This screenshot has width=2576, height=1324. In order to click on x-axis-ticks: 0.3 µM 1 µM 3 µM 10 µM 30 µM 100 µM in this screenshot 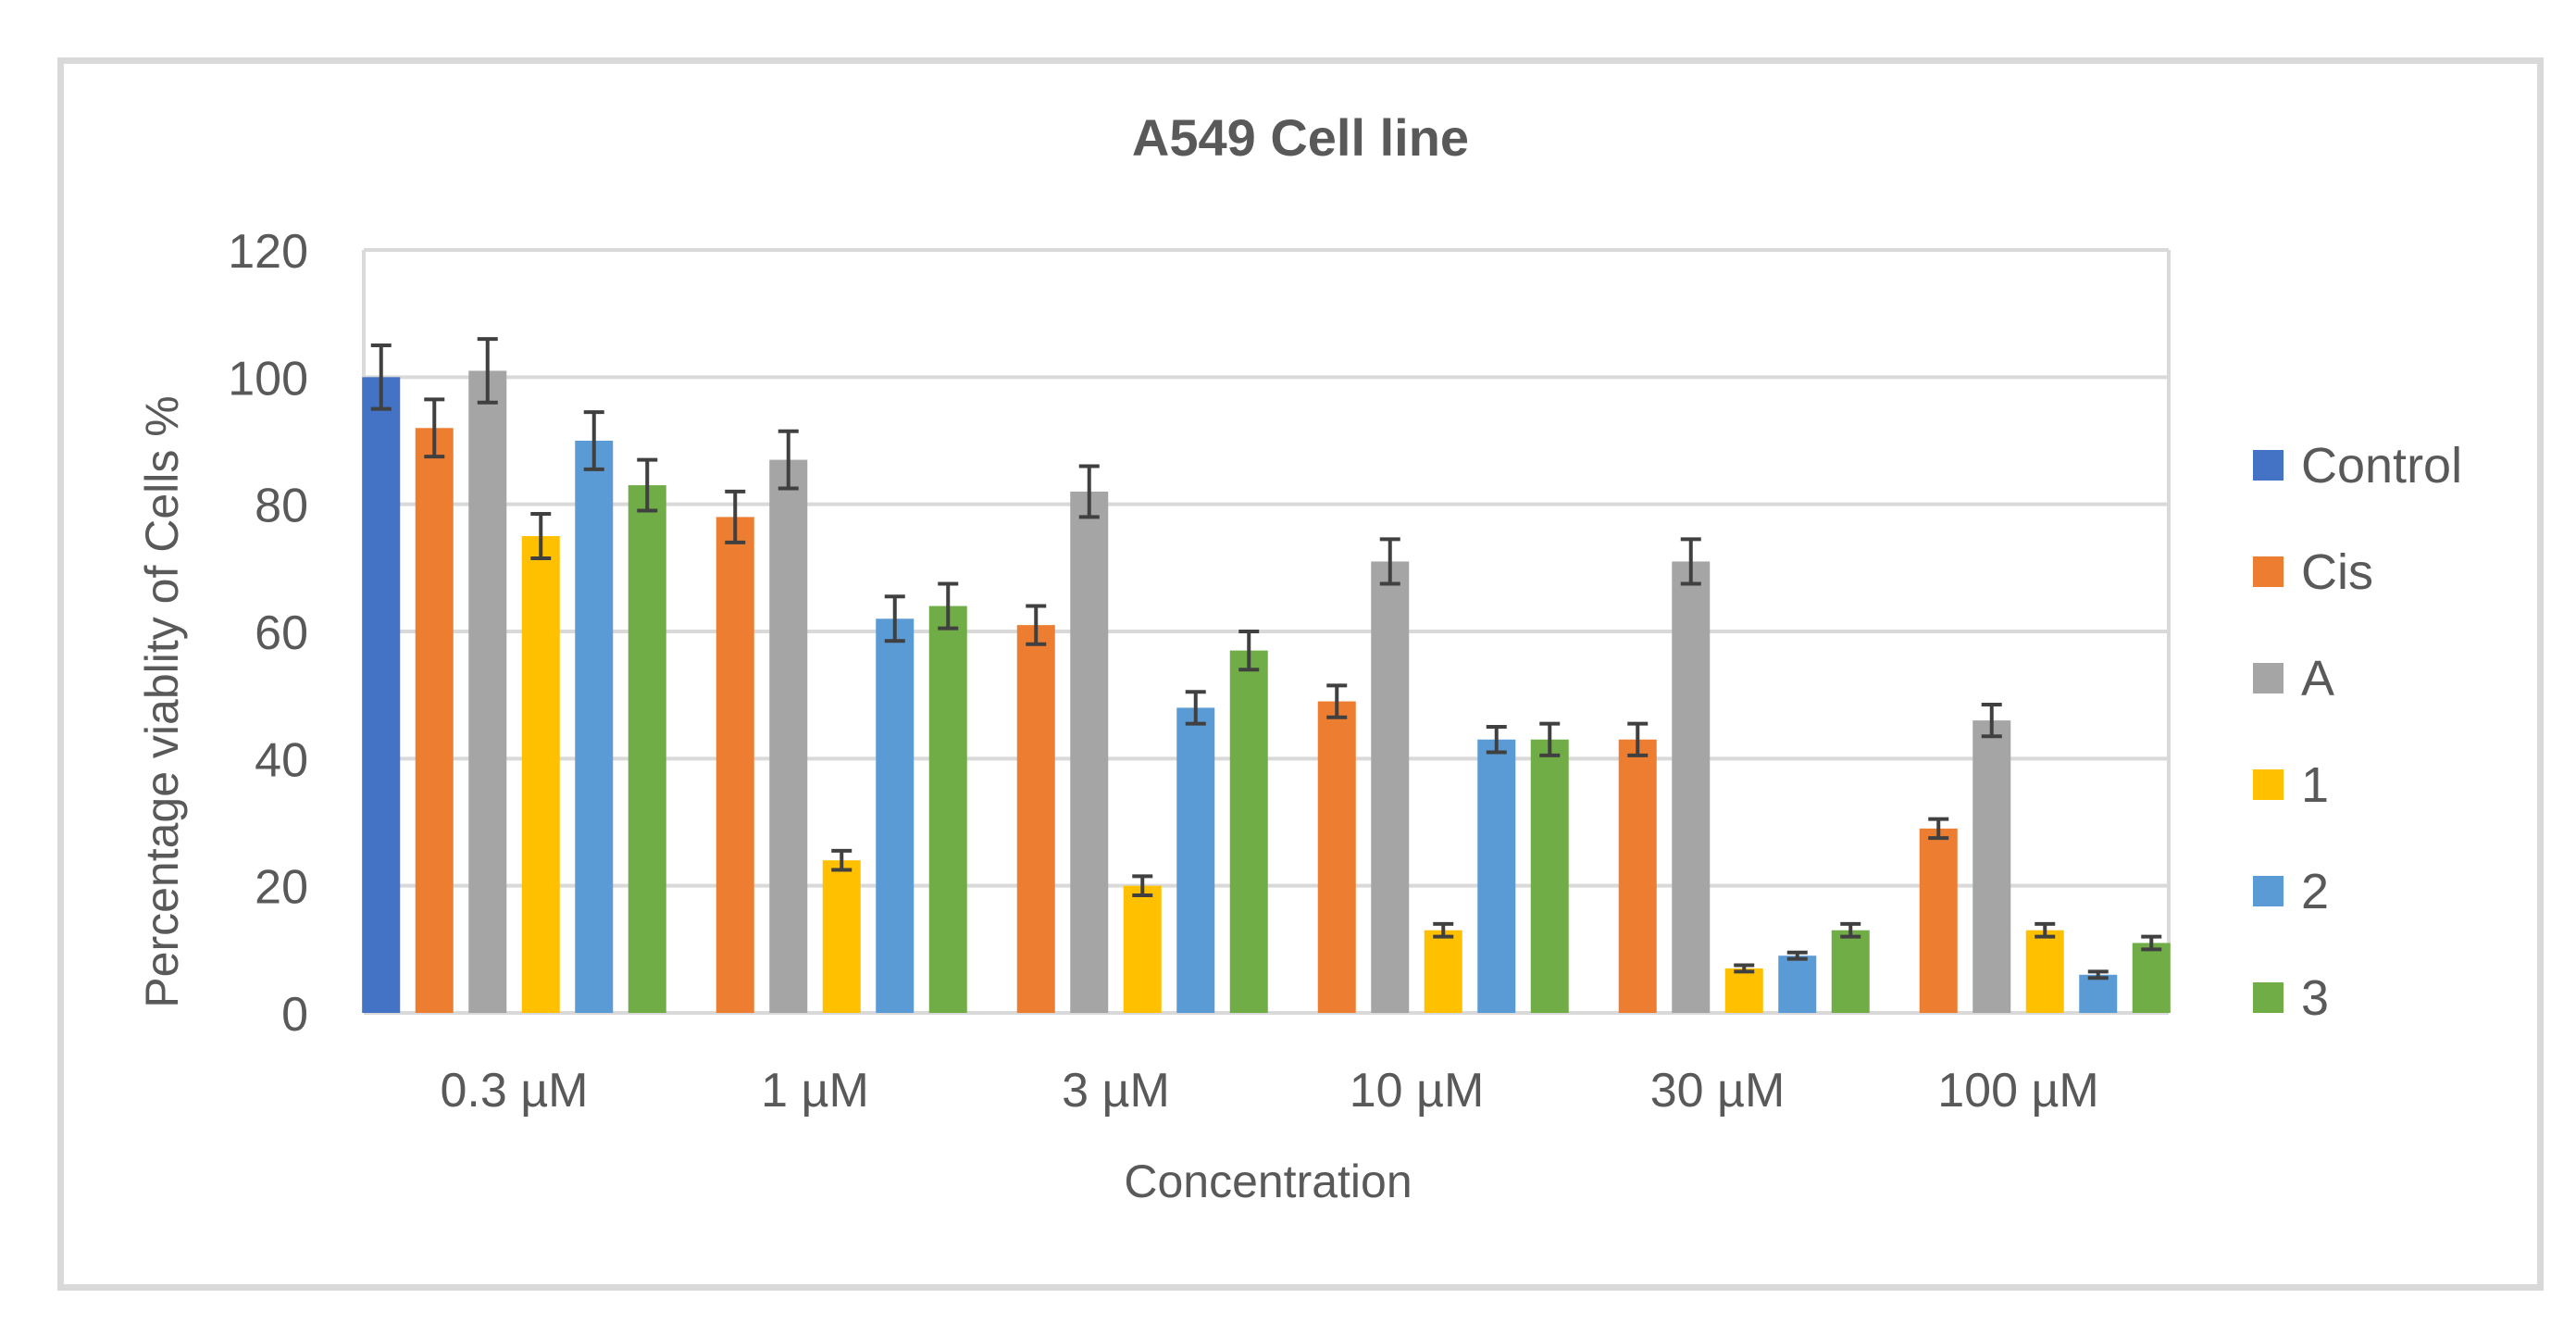, I will do `click(1269, 1091)`.